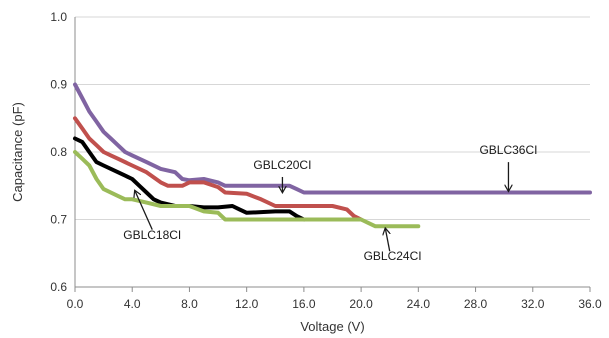 This screenshot has height=338, width=609. What do you see at coordinates (58, 287) in the screenshot?
I see `y-tick-label: 0.6` at bounding box center [58, 287].